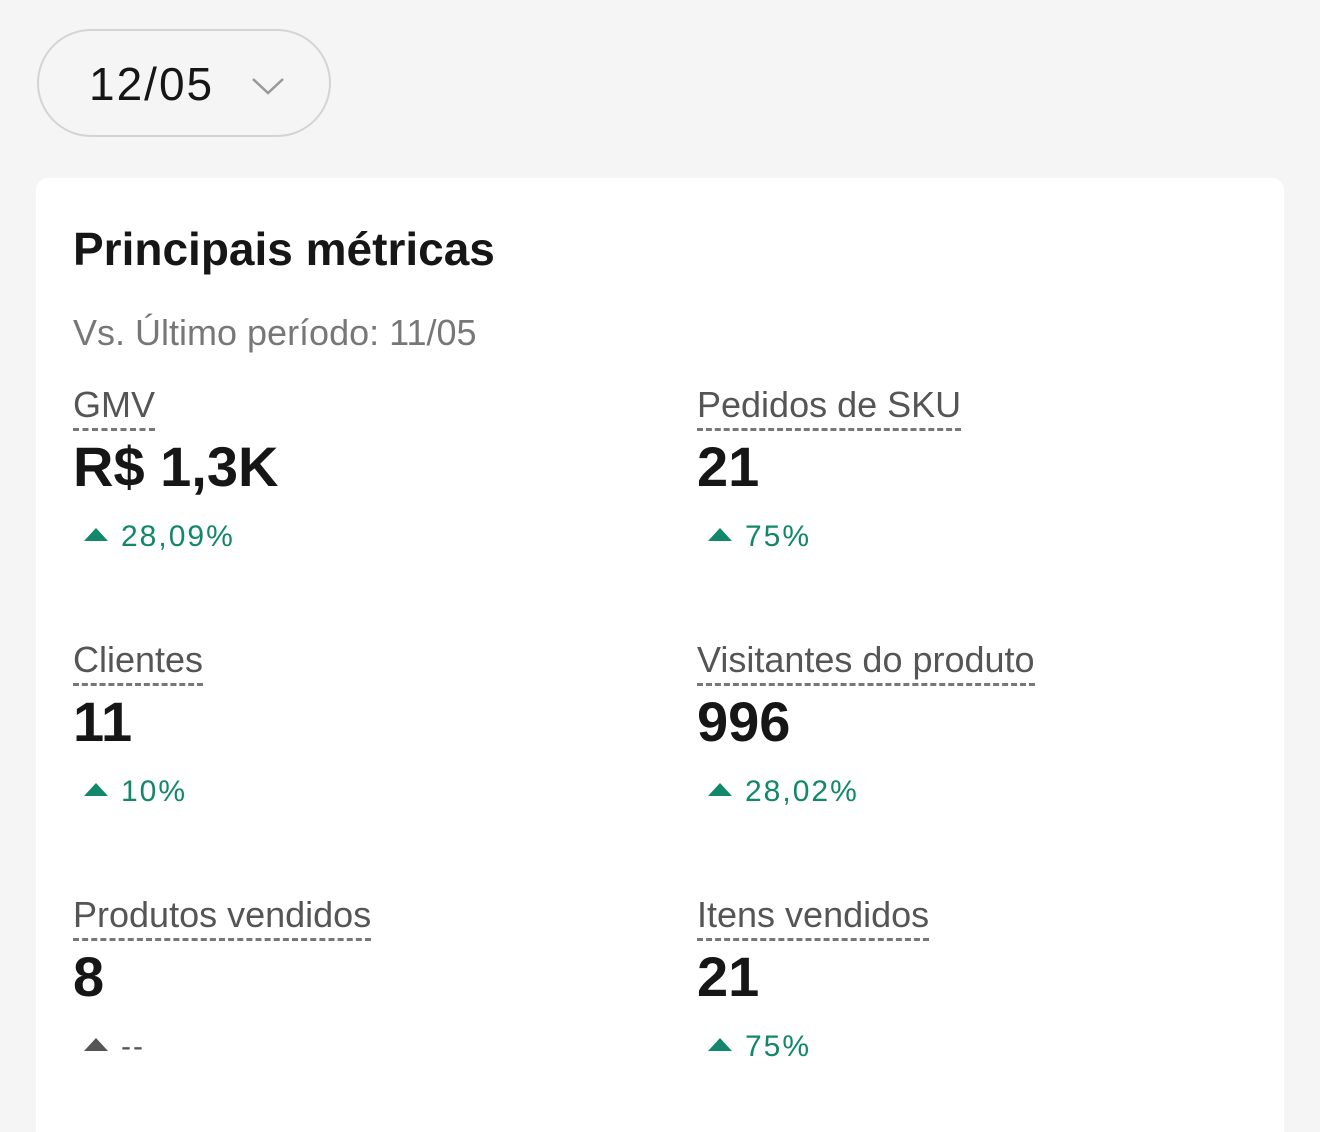  I want to click on metric: GMV R$ 1,3K 28,09%, so click(353, 479).